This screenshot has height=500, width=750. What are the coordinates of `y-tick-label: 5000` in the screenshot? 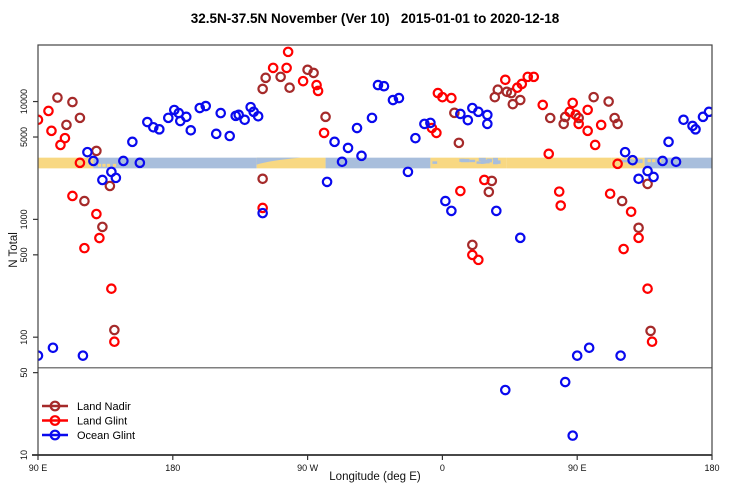 It's located at (24, 137).